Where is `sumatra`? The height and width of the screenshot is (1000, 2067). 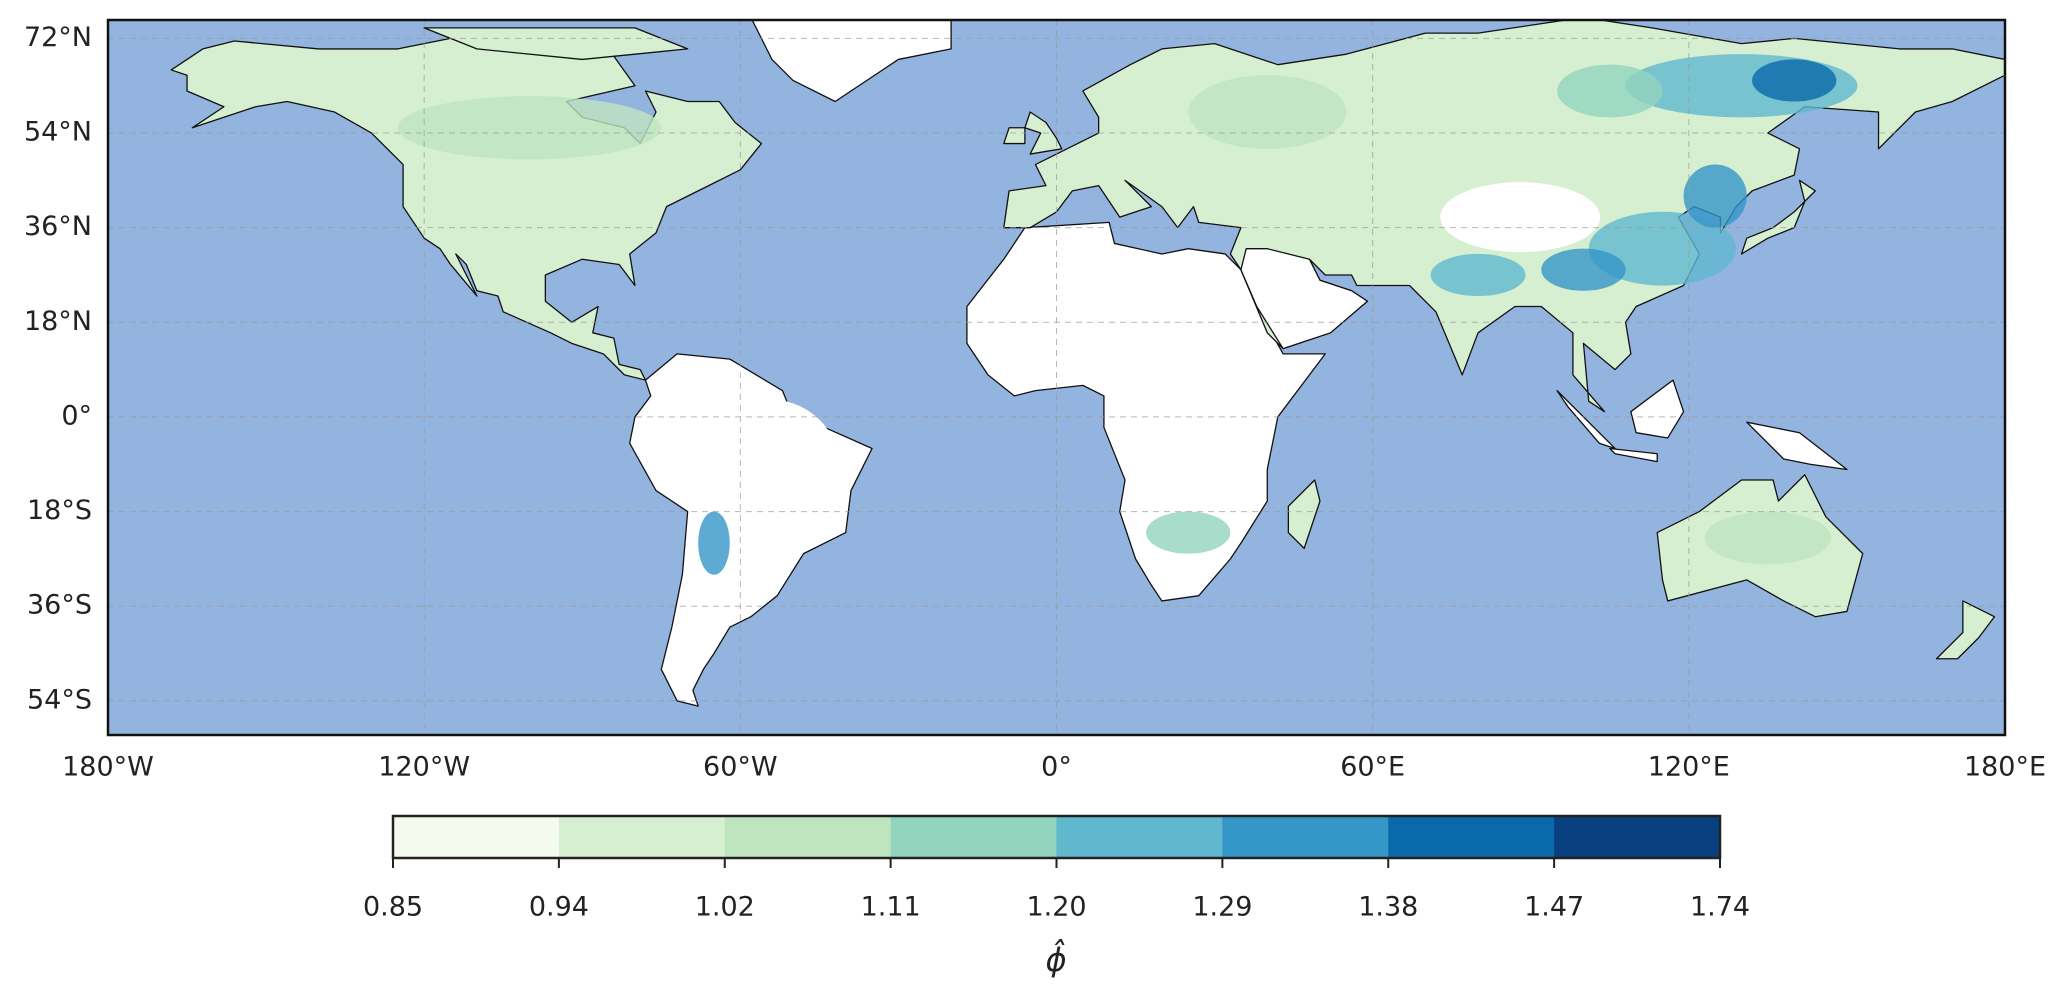
sumatra is located at coordinates (1586, 419).